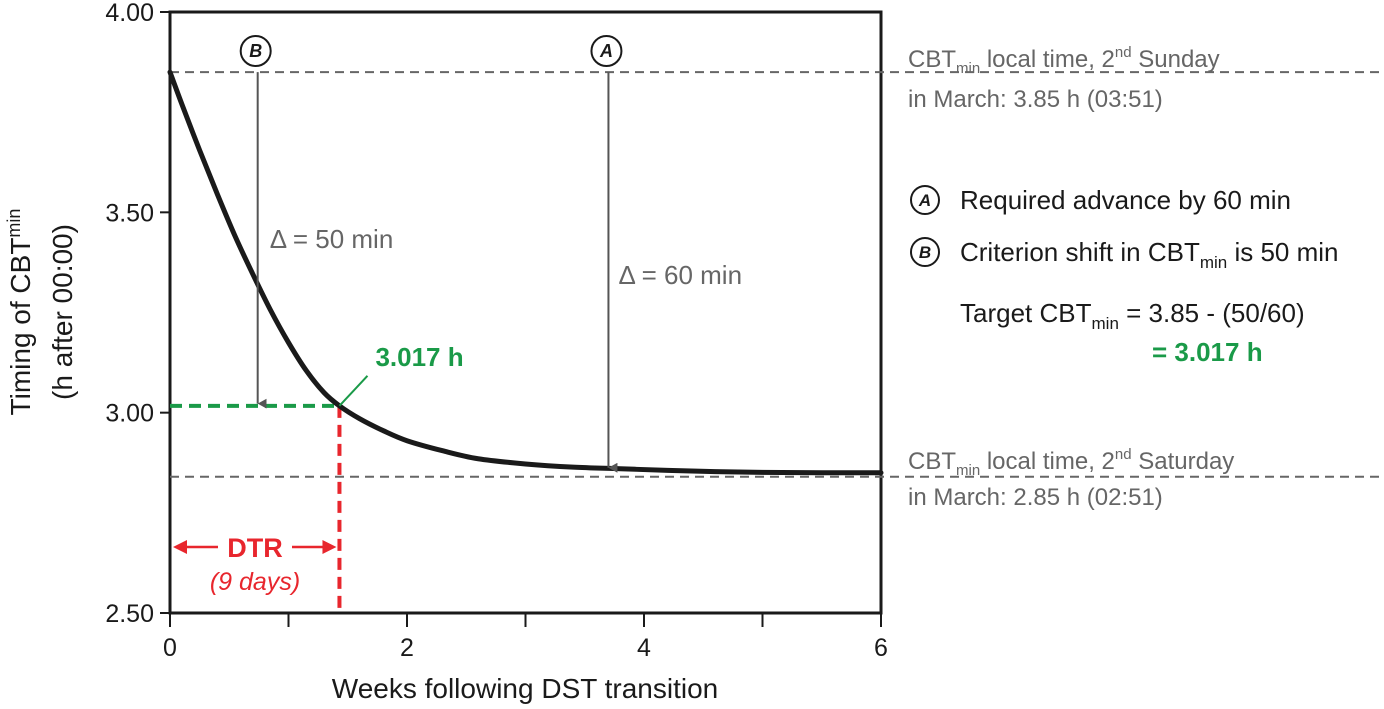 The height and width of the screenshot is (709, 1384). Describe the element at coordinates (525, 637) in the screenshot. I see `x-axis: 0 2 4 6` at that location.